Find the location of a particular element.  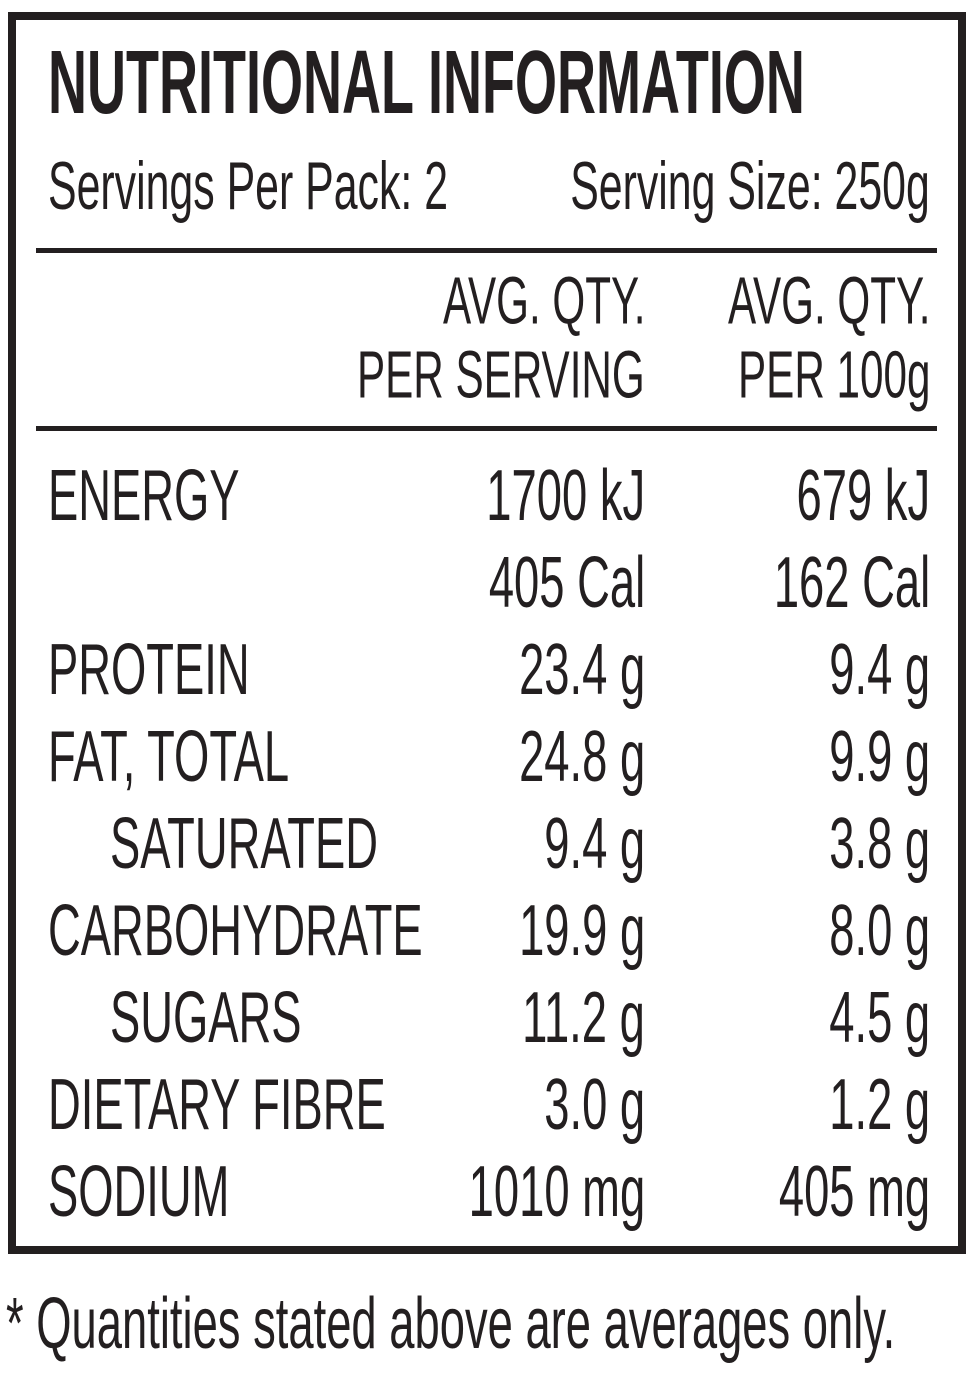

table-row-carbohydrate: CARBOHYDRATE 19.9 g 8.0 g is located at coordinates (489, 930).